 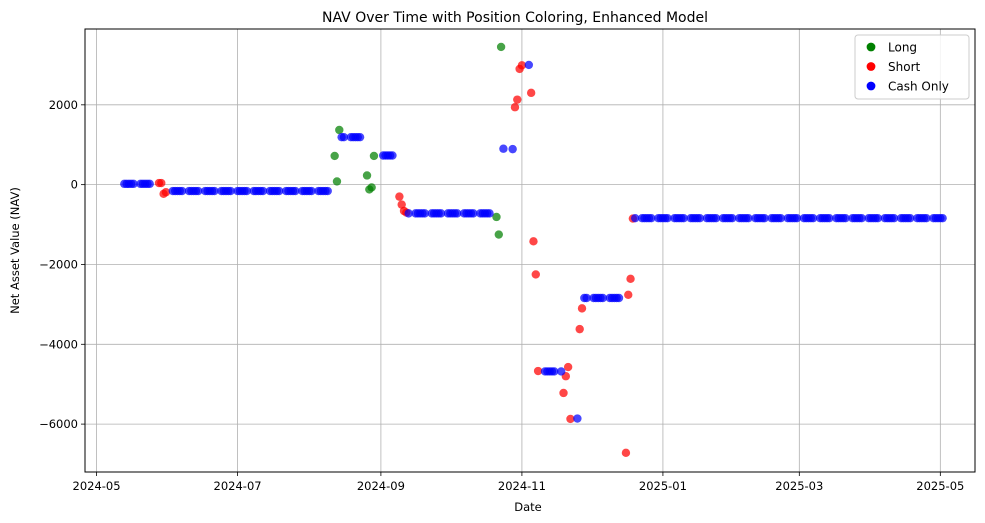 I want to click on x-tick-label: 2024-09, so click(x=381, y=486).